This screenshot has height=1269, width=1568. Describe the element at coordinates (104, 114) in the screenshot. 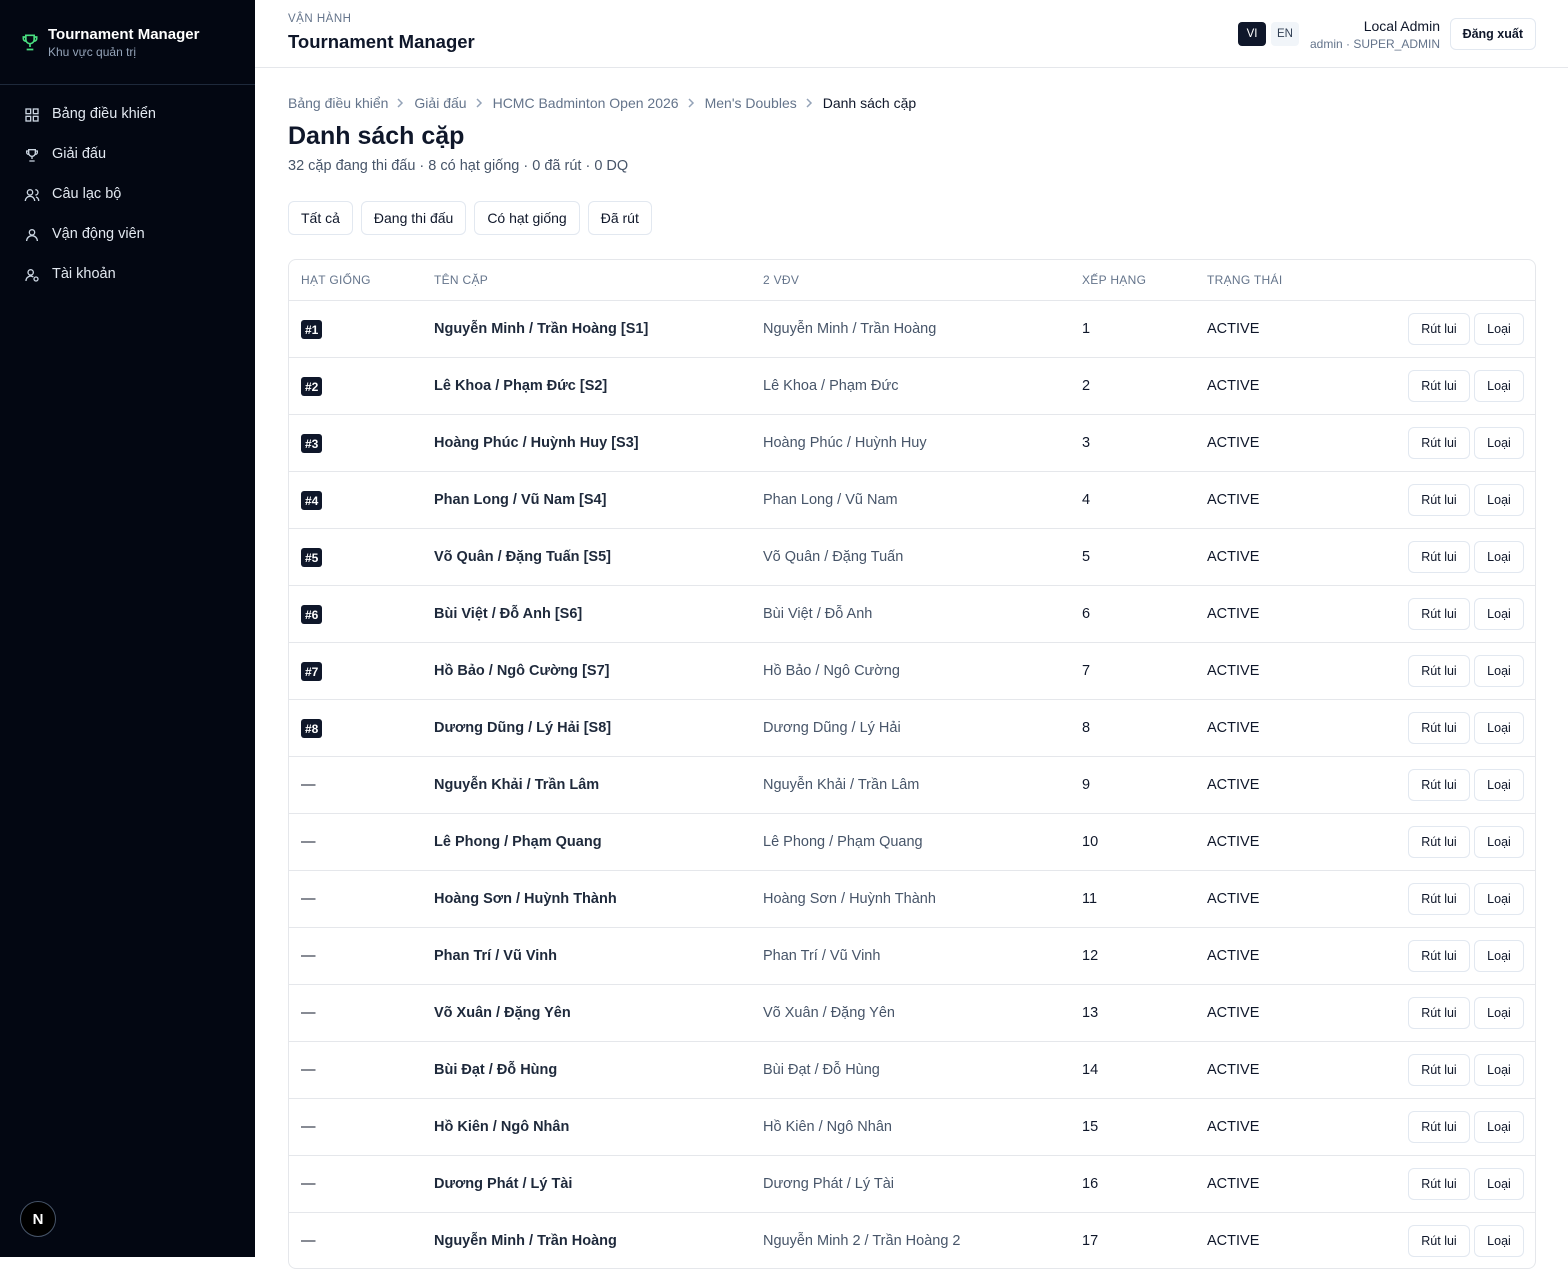

I see `nav-item: Bảng điều khiển` at that location.